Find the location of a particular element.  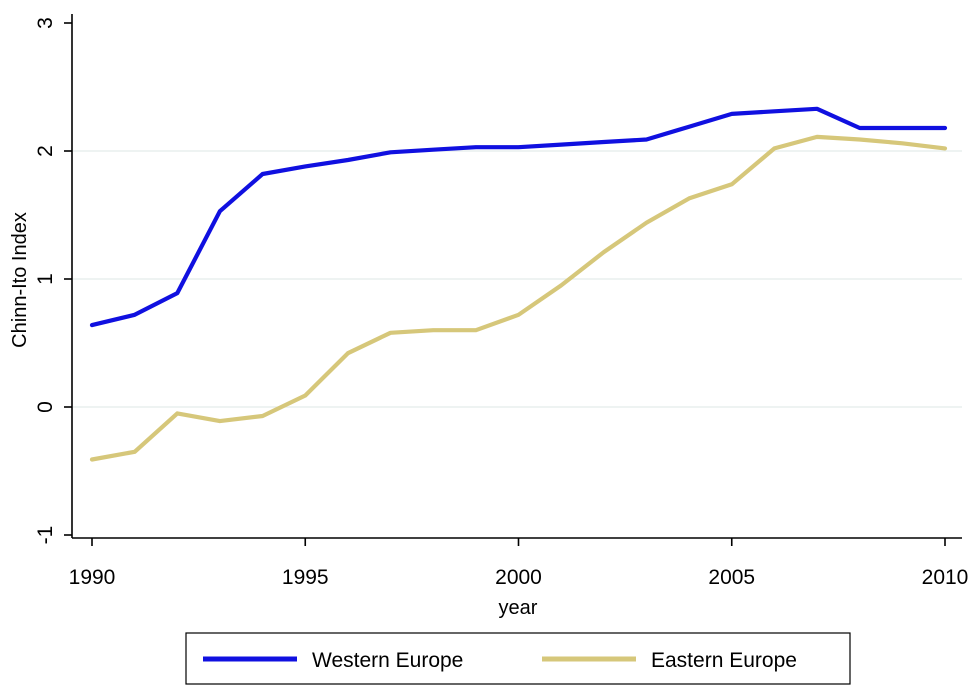

y-tick-label: 0 is located at coordinates (45, 407).